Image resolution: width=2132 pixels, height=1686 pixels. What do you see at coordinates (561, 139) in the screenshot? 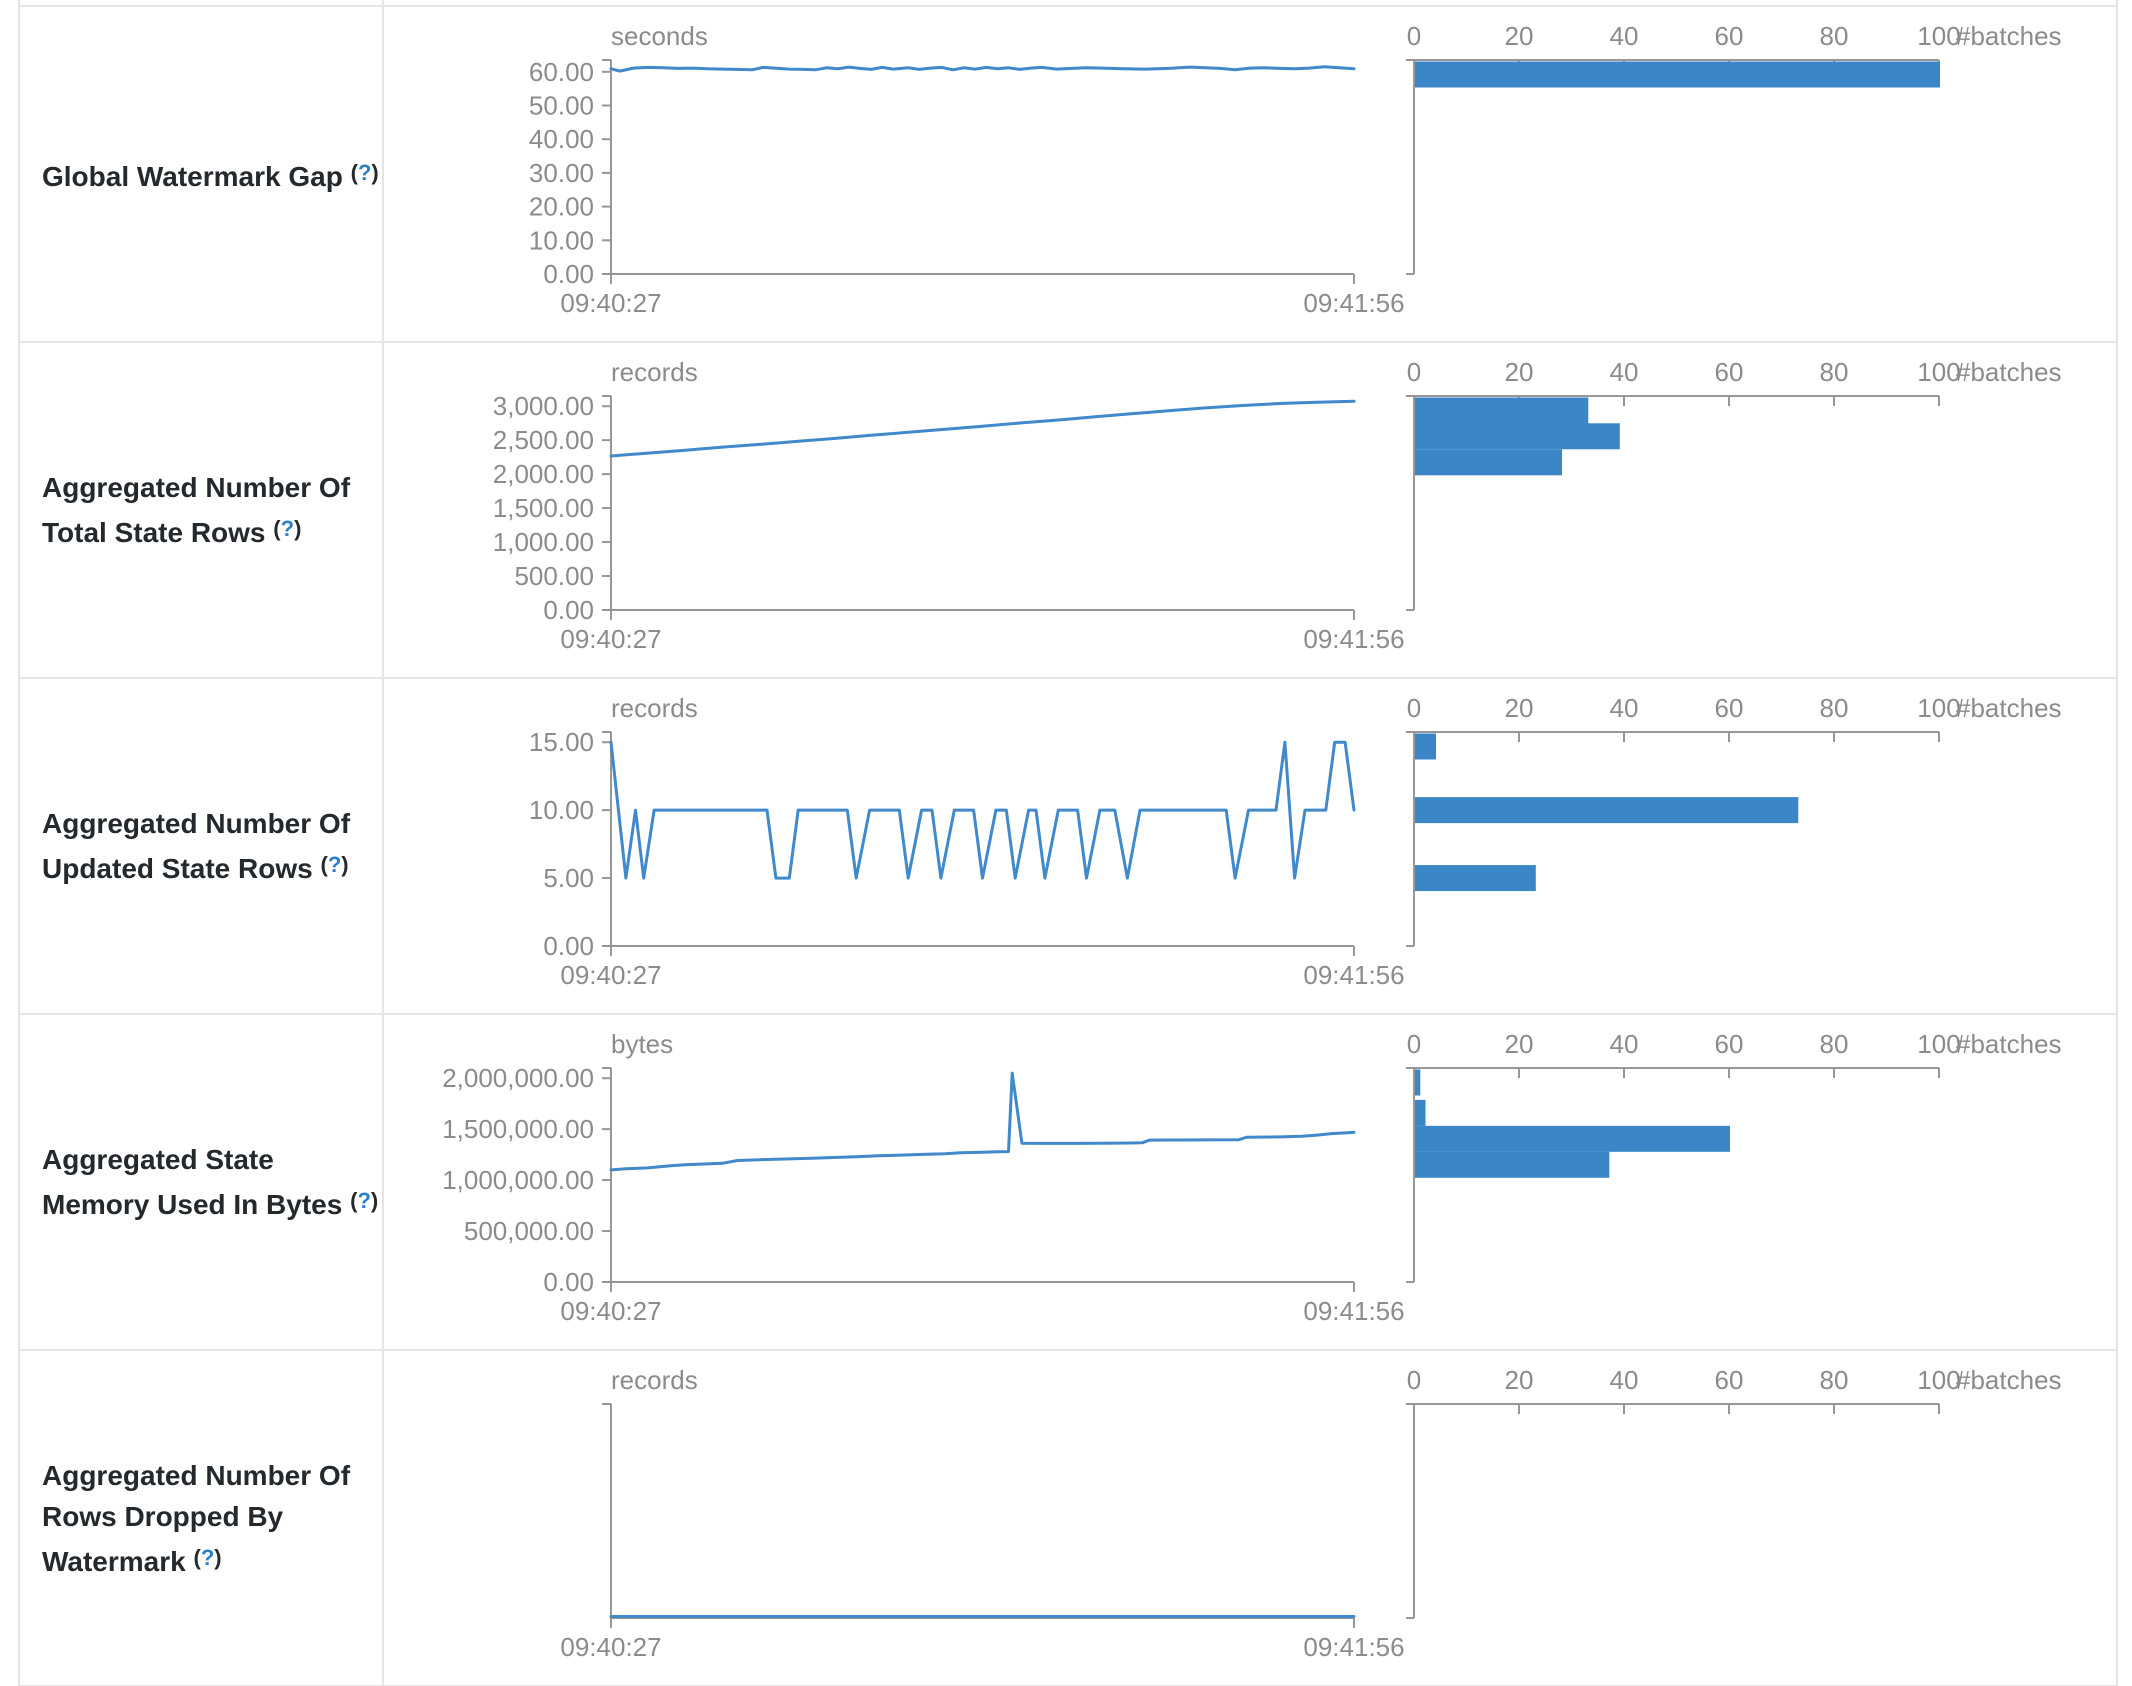
I see `svg-text: 40.00` at bounding box center [561, 139].